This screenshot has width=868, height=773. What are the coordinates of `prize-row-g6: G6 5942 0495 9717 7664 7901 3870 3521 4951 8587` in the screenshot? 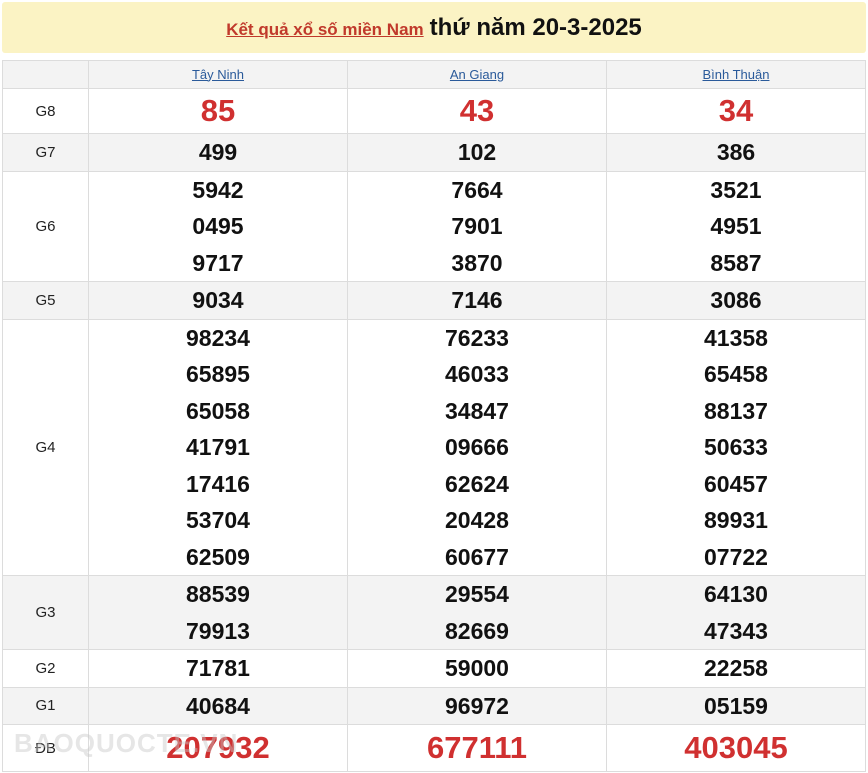 It's located at (434, 226).